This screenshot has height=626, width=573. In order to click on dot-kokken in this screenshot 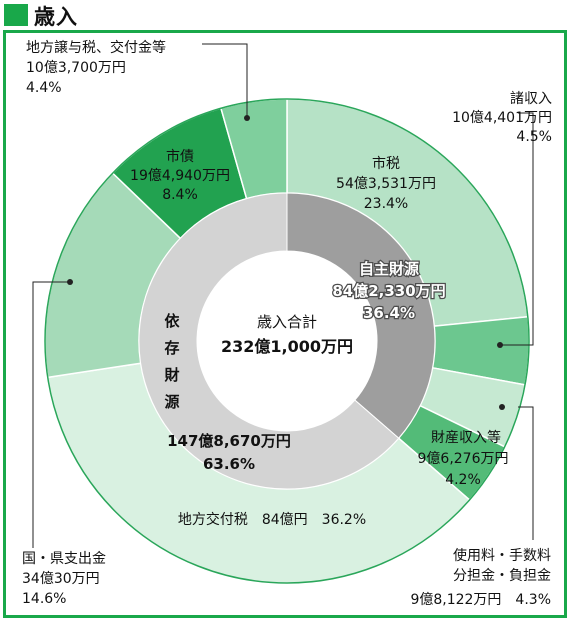, I will do `click(70, 282)`.